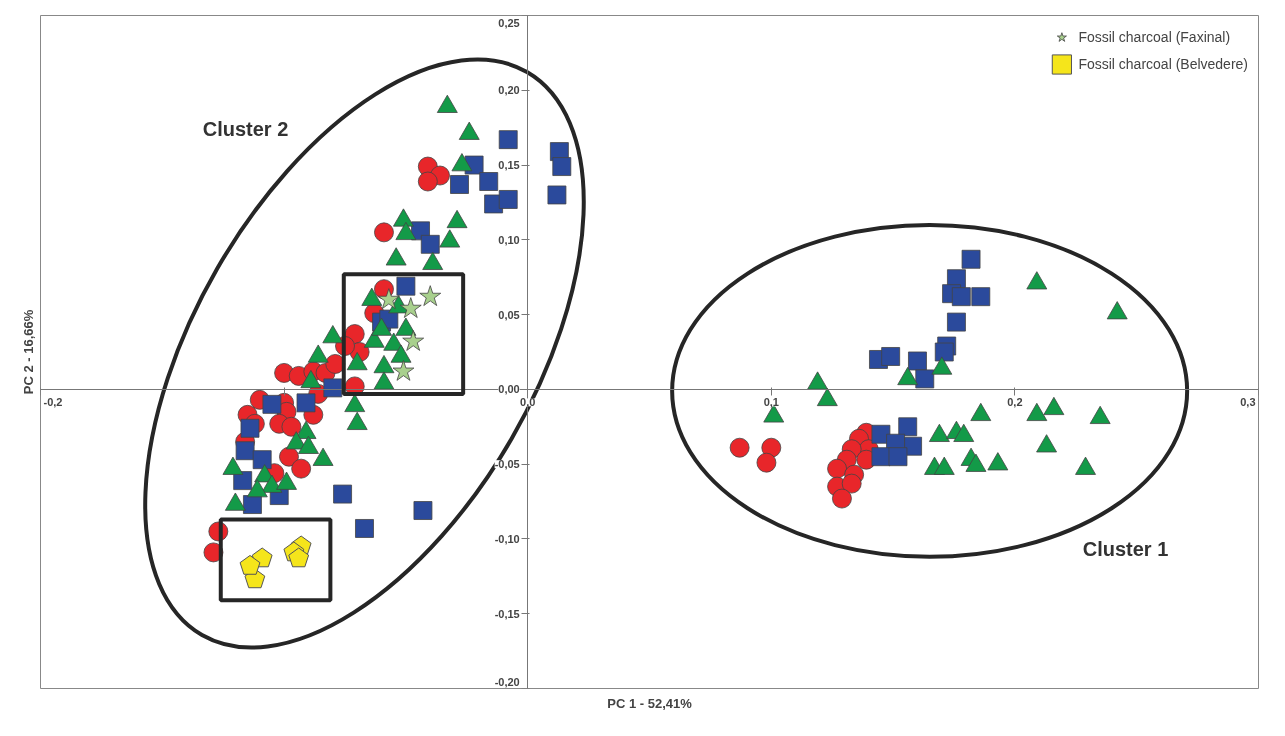 This screenshot has height=736, width=1285. What do you see at coordinates (509, 22) in the screenshot?
I see `y-tick-label: 0,25` at bounding box center [509, 22].